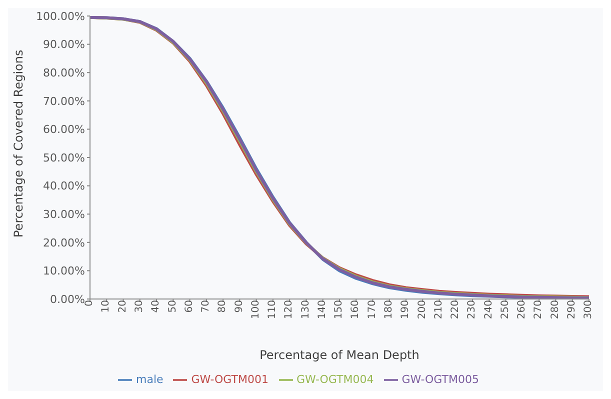  Describe the element at coordinates (139, 306) in the screenshot. I see `x-tick-label: 30` at that location.